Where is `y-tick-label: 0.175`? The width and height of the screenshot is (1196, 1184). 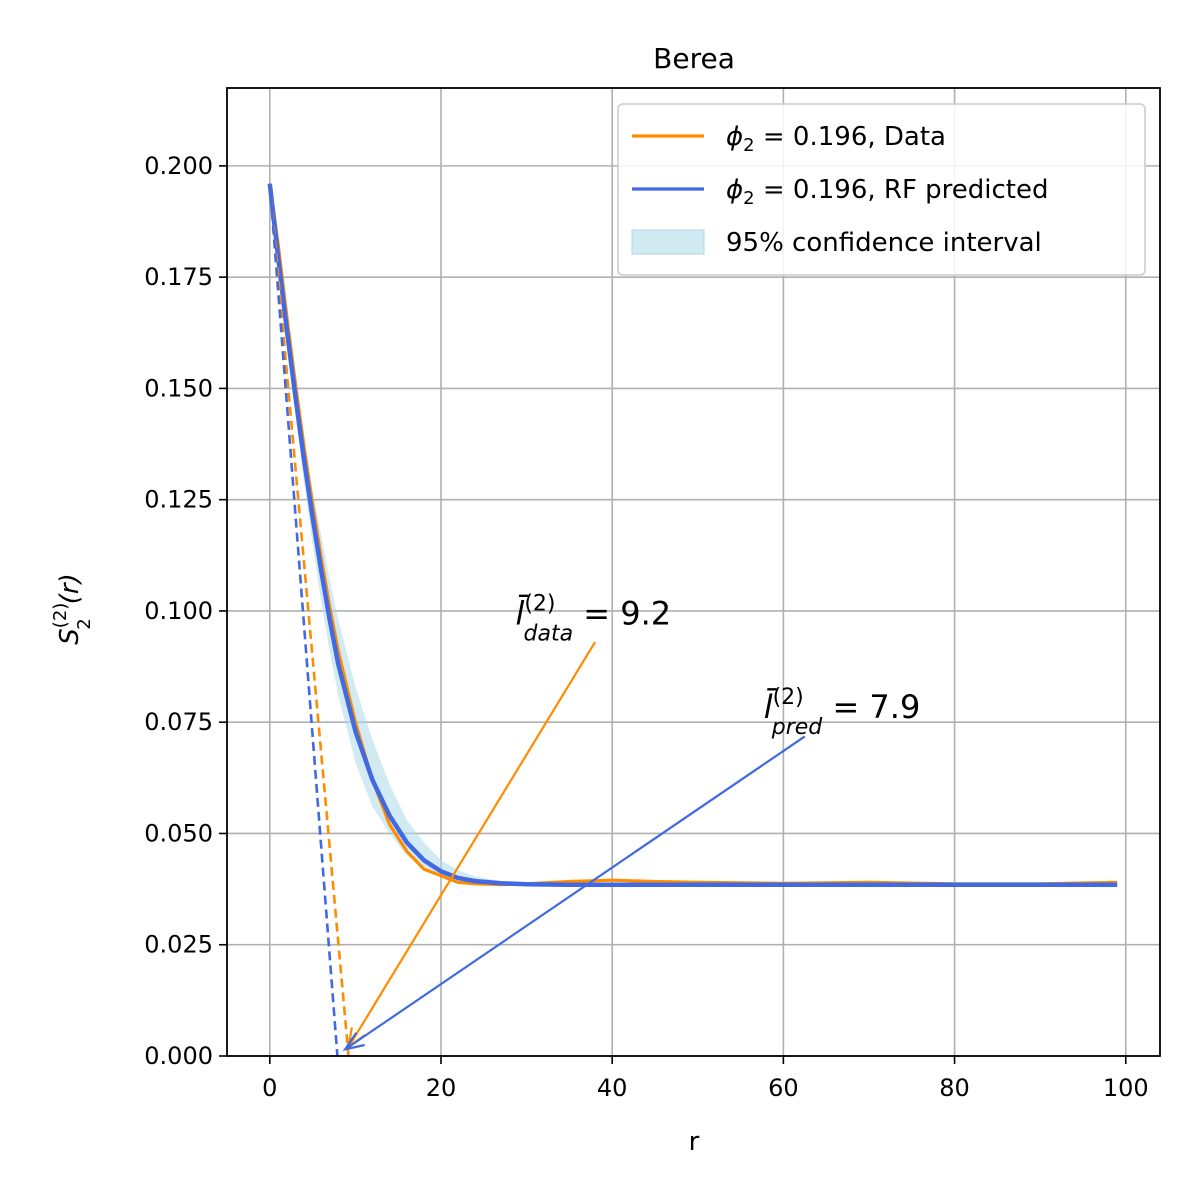
y-tick-label: 0.175 is located at coordinates (178, 277).